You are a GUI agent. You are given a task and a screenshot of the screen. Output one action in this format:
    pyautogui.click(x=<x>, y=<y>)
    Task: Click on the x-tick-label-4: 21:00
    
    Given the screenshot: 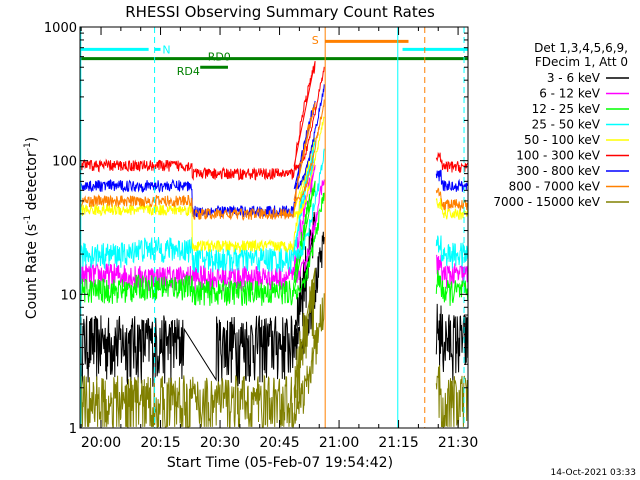 What is the action you would take?
    pyautogui.click(x=339, y=443)
    